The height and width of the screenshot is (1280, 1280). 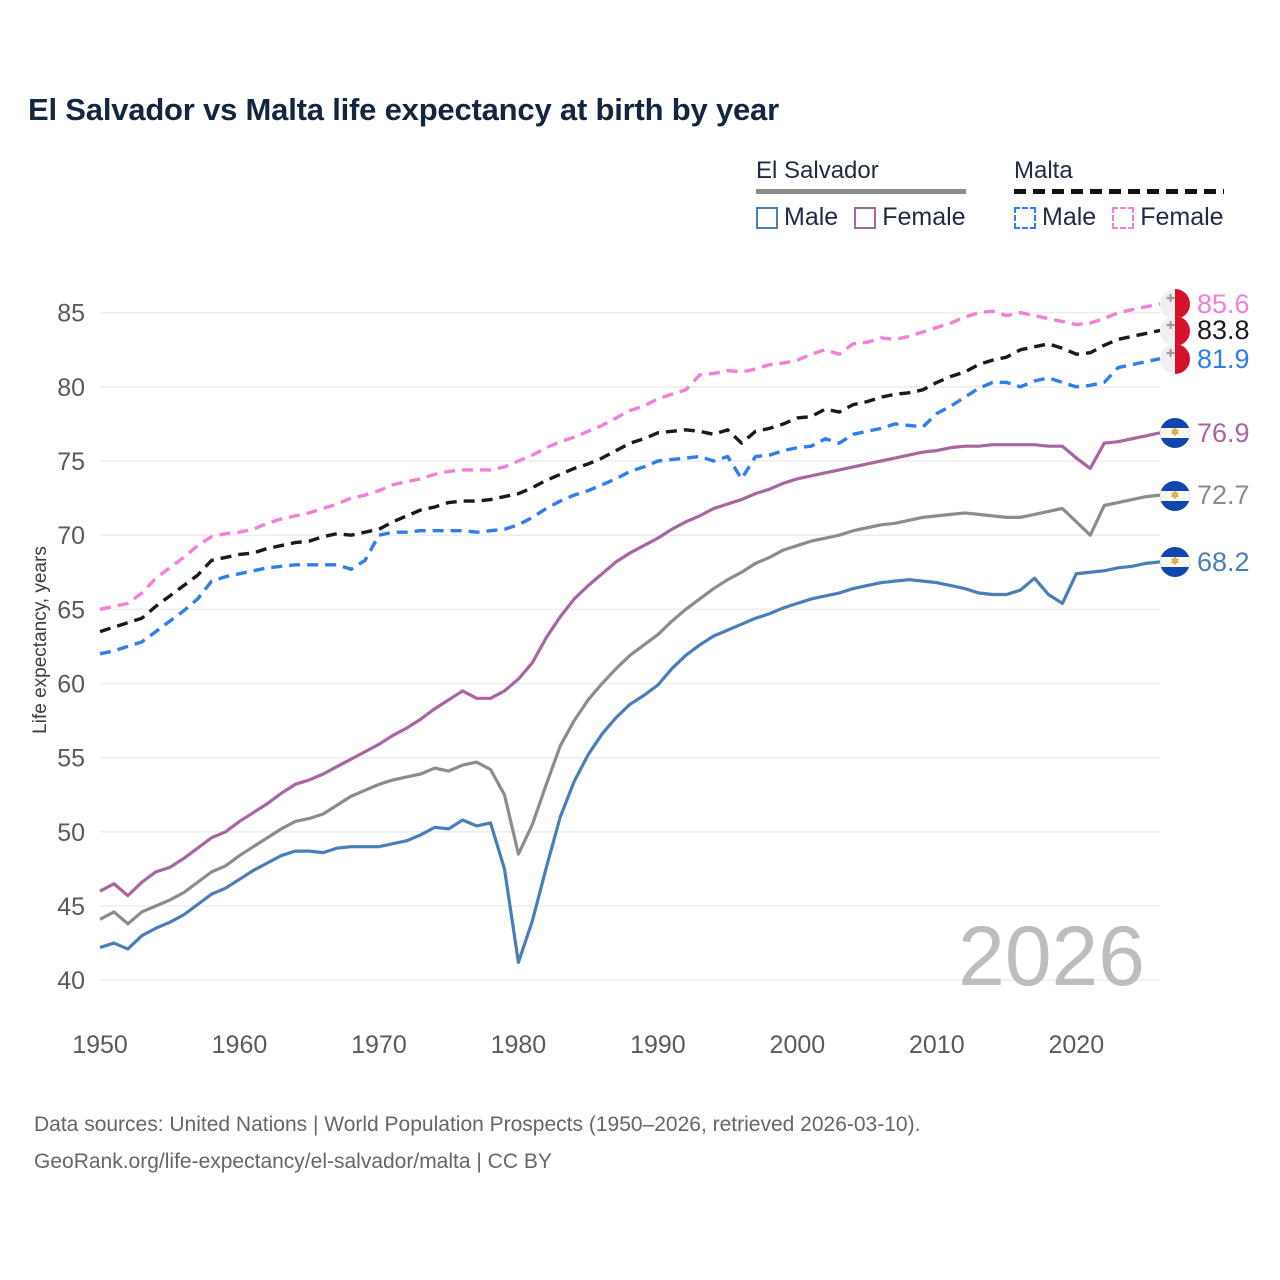 I want to click on legend-item-el-salvador-male: Male, so click(x=797, y=217).